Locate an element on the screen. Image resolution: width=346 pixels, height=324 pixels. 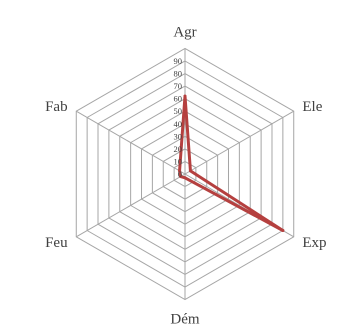
axis-label-dém: Dém is located at coordinates (184, 318).